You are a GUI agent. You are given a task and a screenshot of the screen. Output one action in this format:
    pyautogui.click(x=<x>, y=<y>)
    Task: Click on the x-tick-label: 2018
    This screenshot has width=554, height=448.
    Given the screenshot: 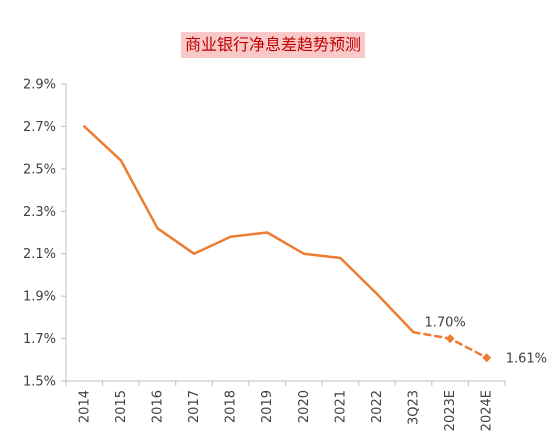 What is the action you would take?
    pyautogui.click(x=231, y=406)
    